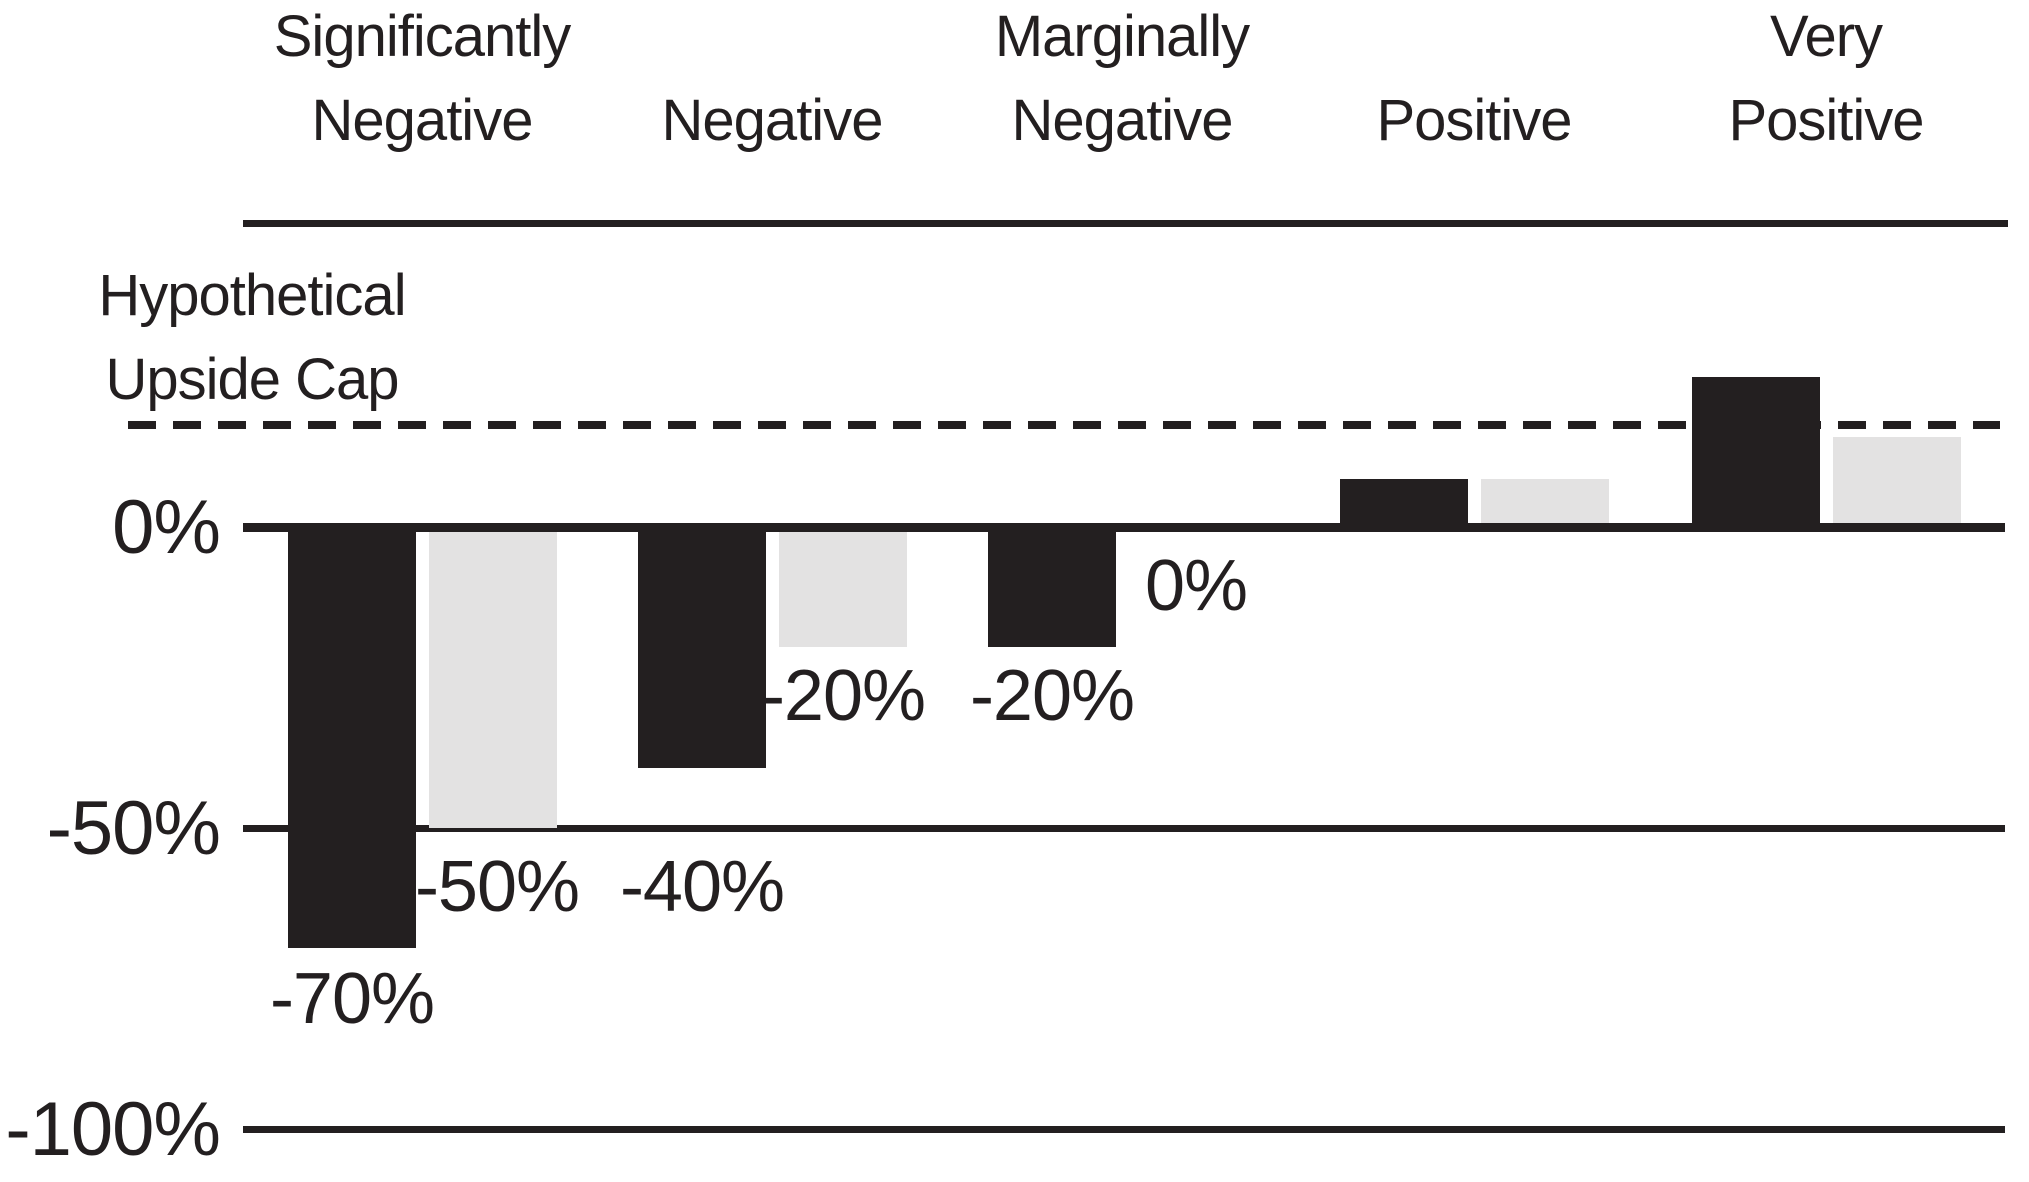 The image size is (2029, 1182). I want to click on y-axis-tick--100%: -100%, so click(113, 1129).